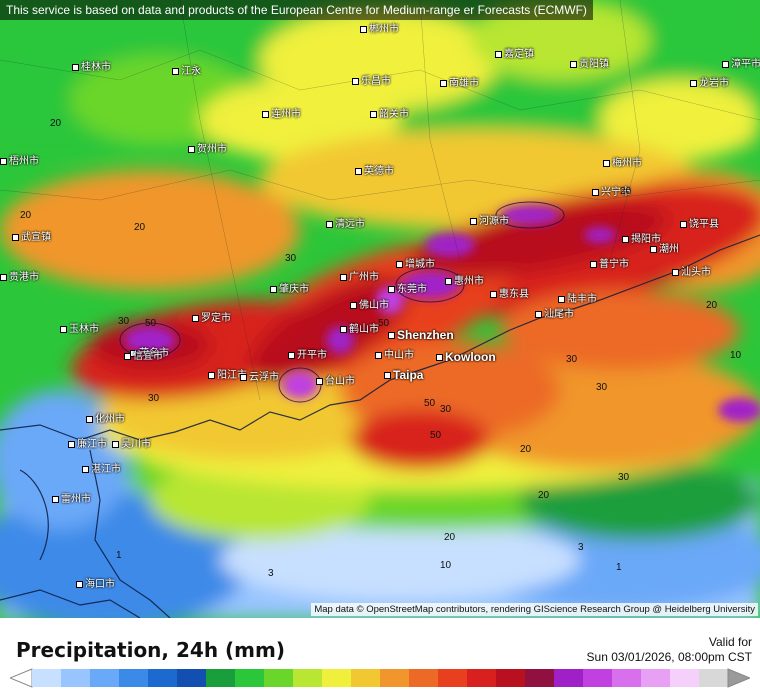 This screenshot has width=760, height=697. What do you see at coordinates (271, 573) in the screenshot?
I see `contour-value-label: 3` at bounding box center [271, 573].